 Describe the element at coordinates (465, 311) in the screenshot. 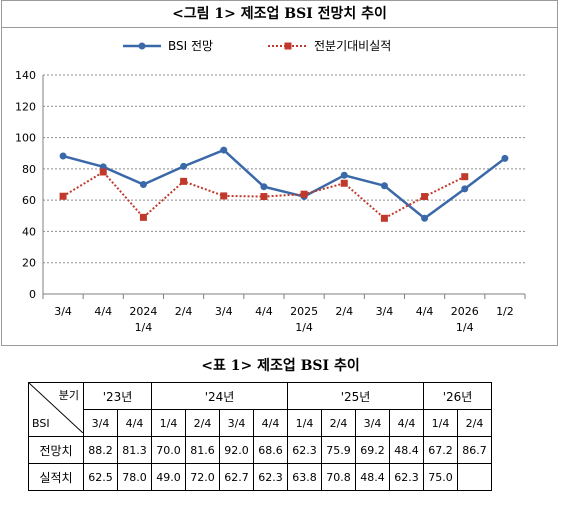

I see `x-tick-label: 2026` at that location.